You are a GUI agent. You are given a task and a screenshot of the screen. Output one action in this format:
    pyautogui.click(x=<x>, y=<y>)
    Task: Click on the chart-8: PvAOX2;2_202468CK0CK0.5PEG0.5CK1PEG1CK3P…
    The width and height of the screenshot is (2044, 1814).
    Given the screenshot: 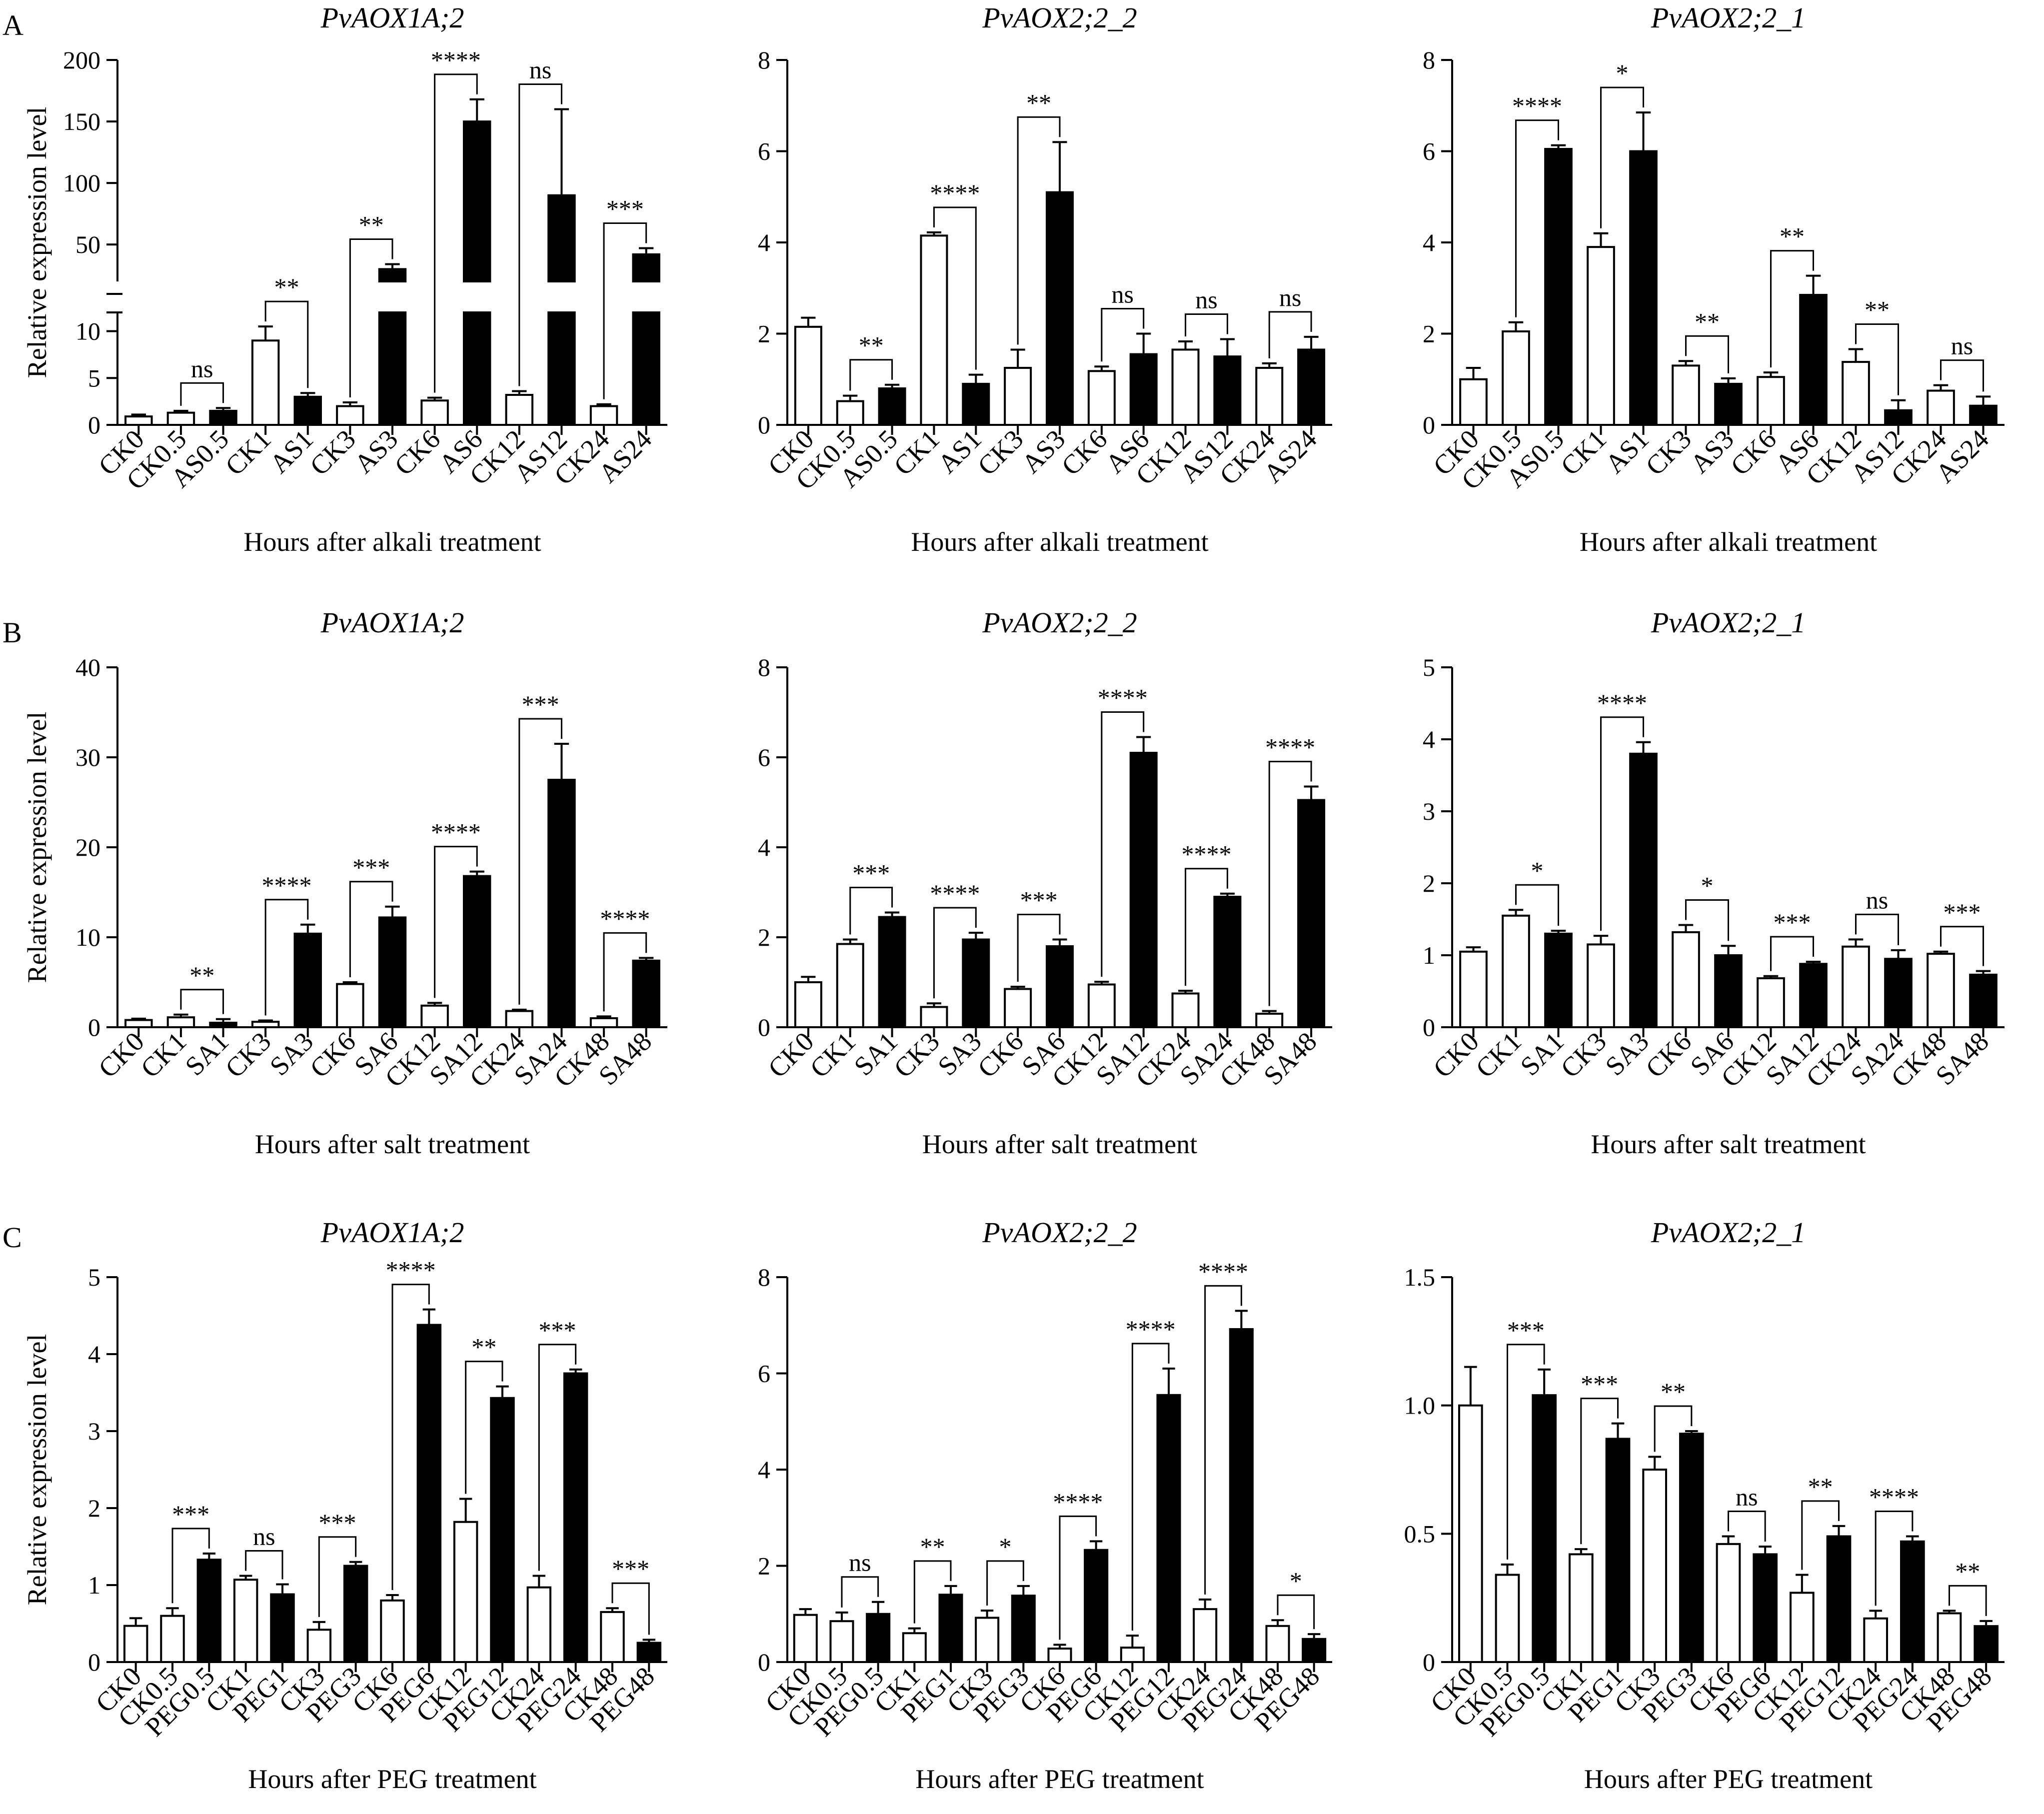 What is the action you would take?
    pyautogui.click(x=1045, y=1505)
    